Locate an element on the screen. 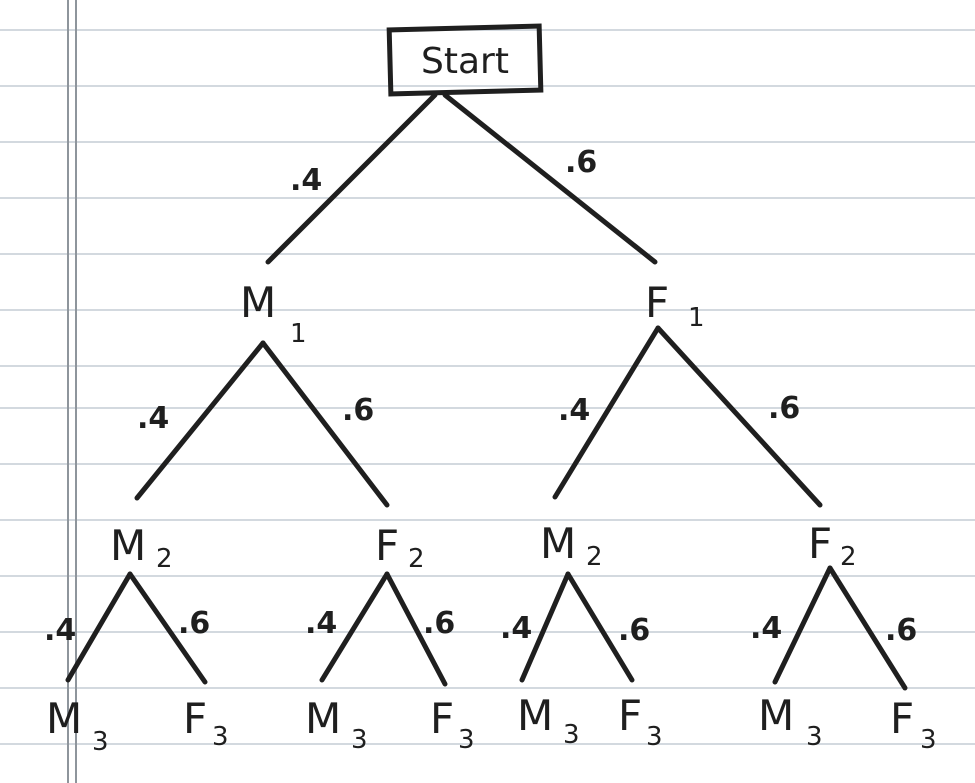  edge-f1-f2 is located at coordinates (739, 416).